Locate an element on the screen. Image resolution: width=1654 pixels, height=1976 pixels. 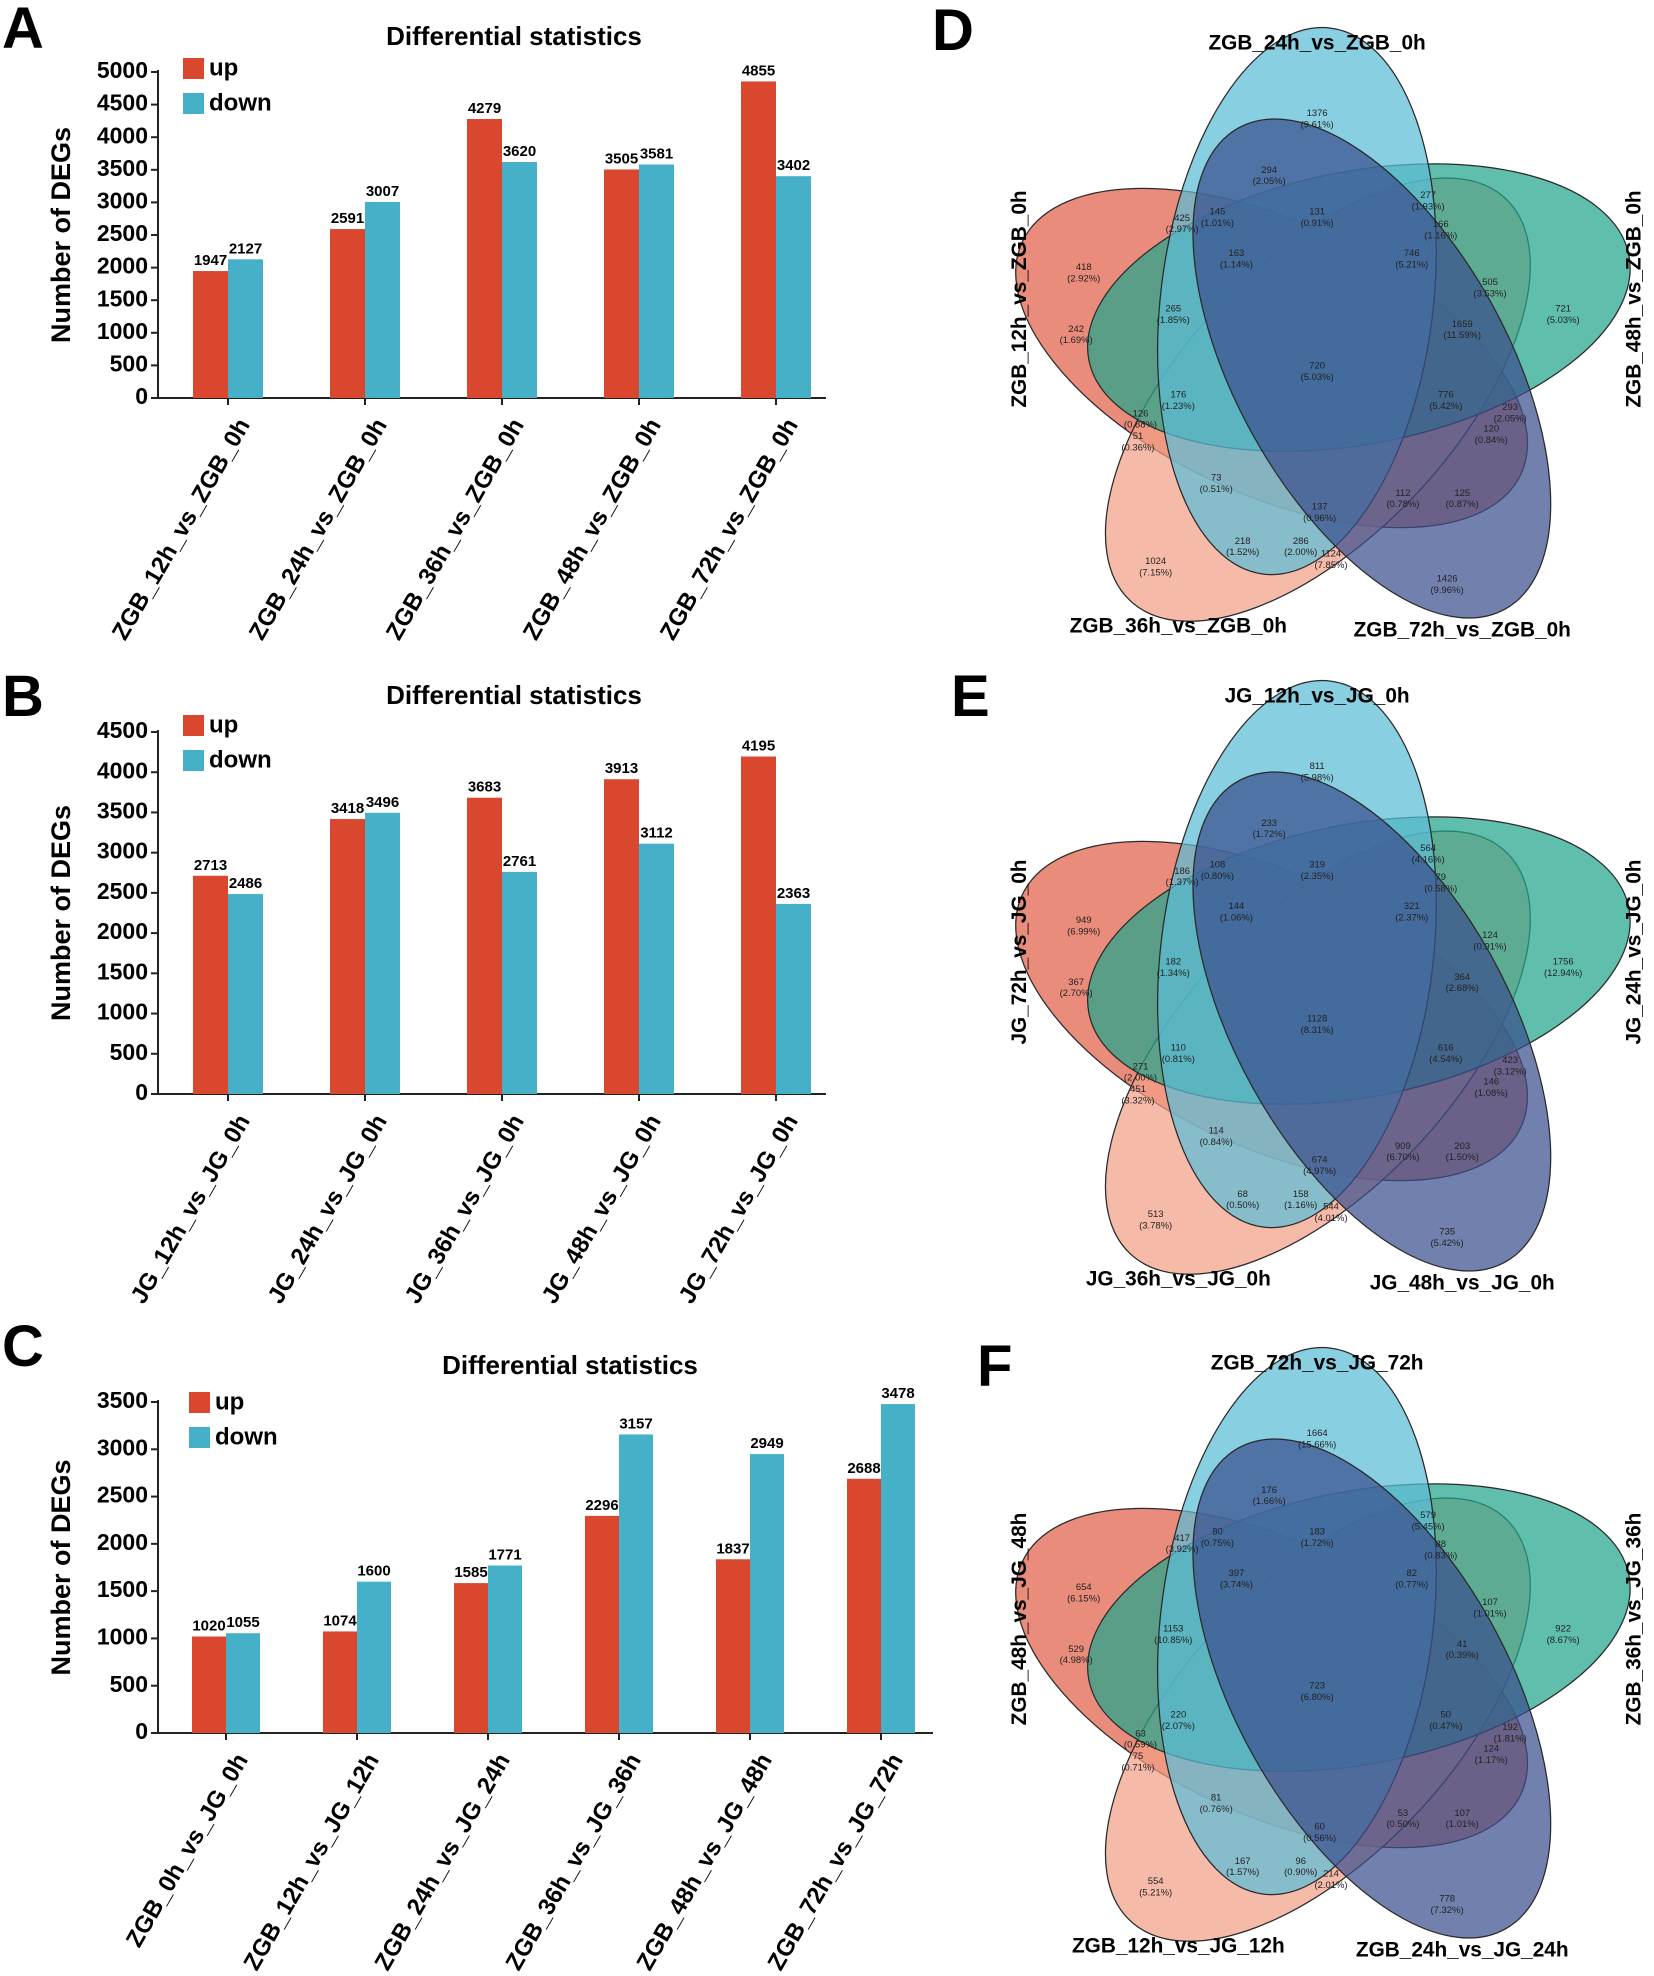
venn-region-percent: (8.67%) is located at coordinates (1563, 1640).